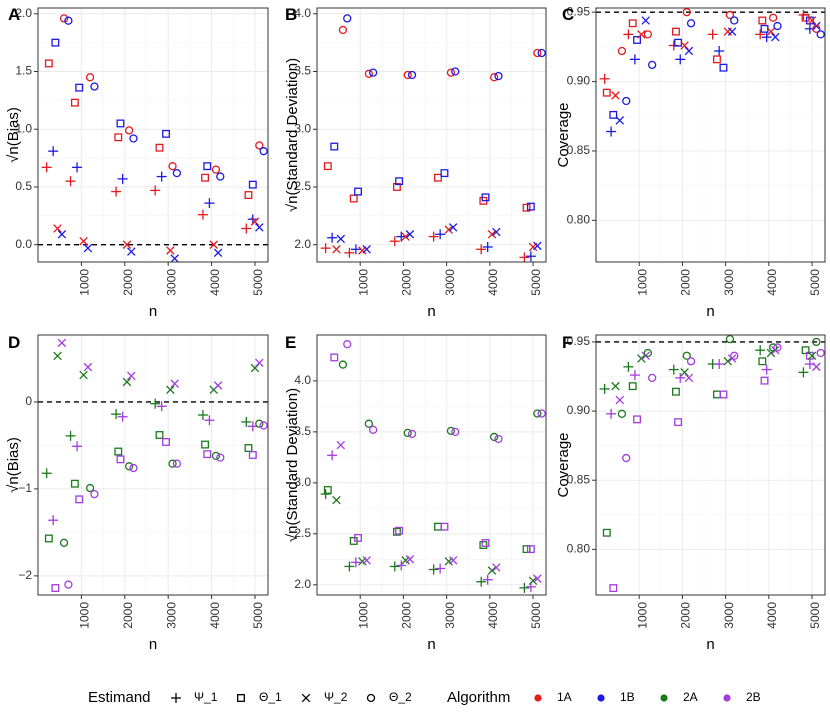 This screenshot has width=830, height=727. I want to click on legend-key-theta2, so click(371, 698).